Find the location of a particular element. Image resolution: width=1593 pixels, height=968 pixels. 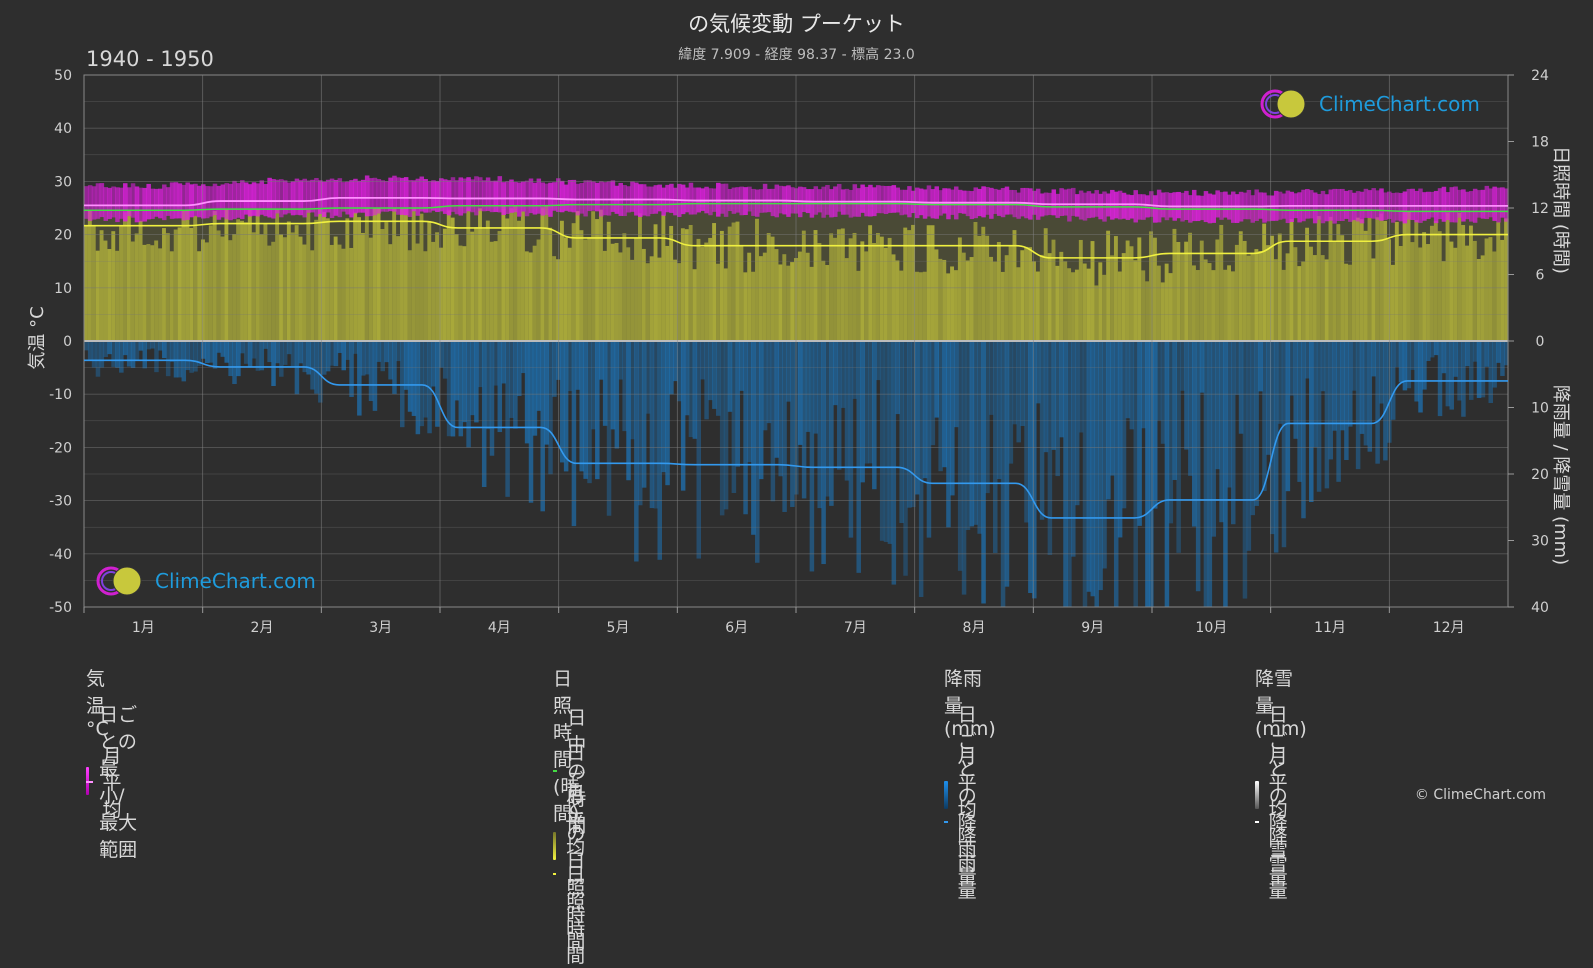

x-tick-label: 3月 is located at coordinates (380, 628).